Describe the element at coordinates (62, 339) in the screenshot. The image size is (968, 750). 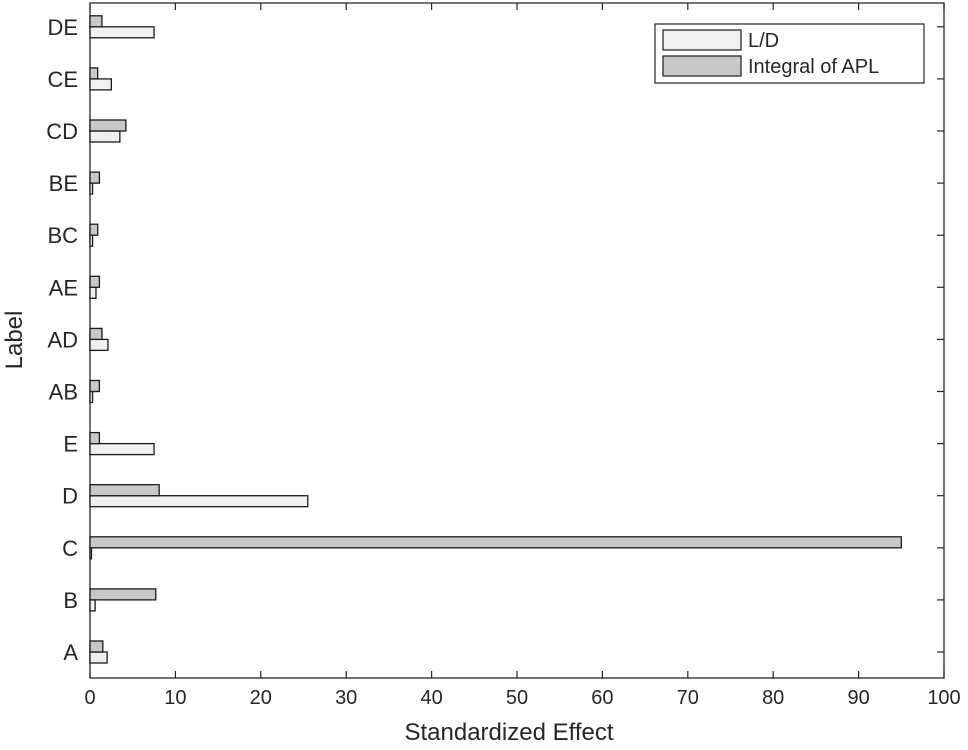
I see `y-tick-label-ad: AD` at that location.